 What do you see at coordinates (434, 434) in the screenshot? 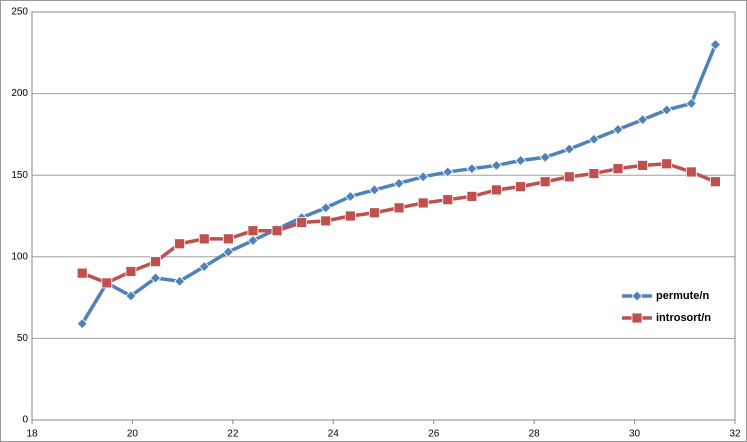
I see `x-tick-label: 26` at bounding box center [434, 434].